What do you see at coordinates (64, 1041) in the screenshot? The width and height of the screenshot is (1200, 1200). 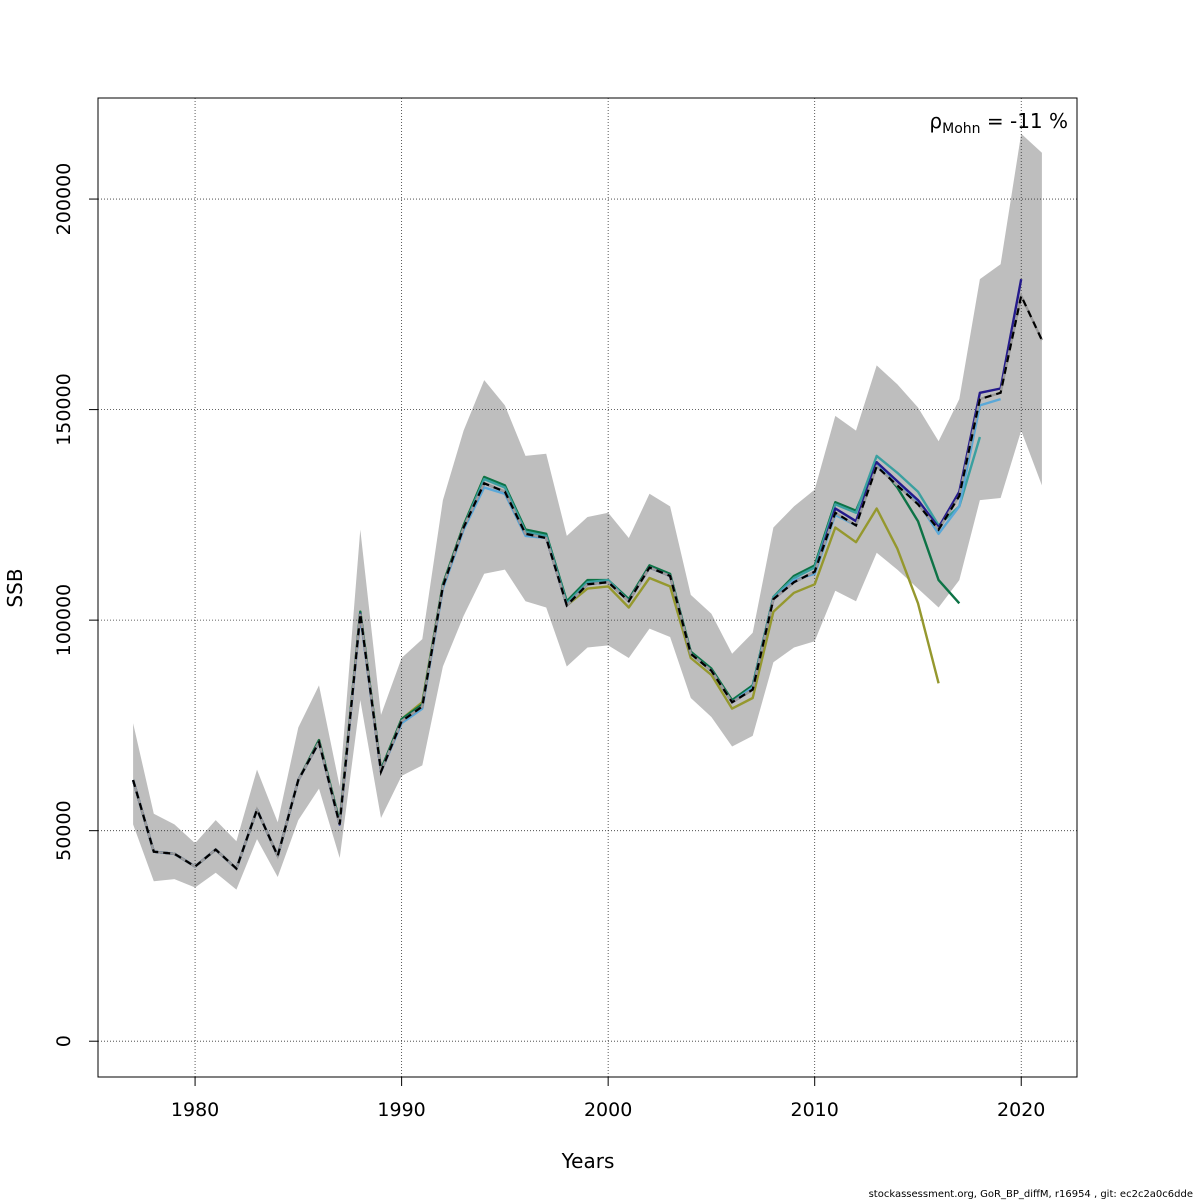 I see `y-tick-label: 0` at bounding box center [64, 1041].